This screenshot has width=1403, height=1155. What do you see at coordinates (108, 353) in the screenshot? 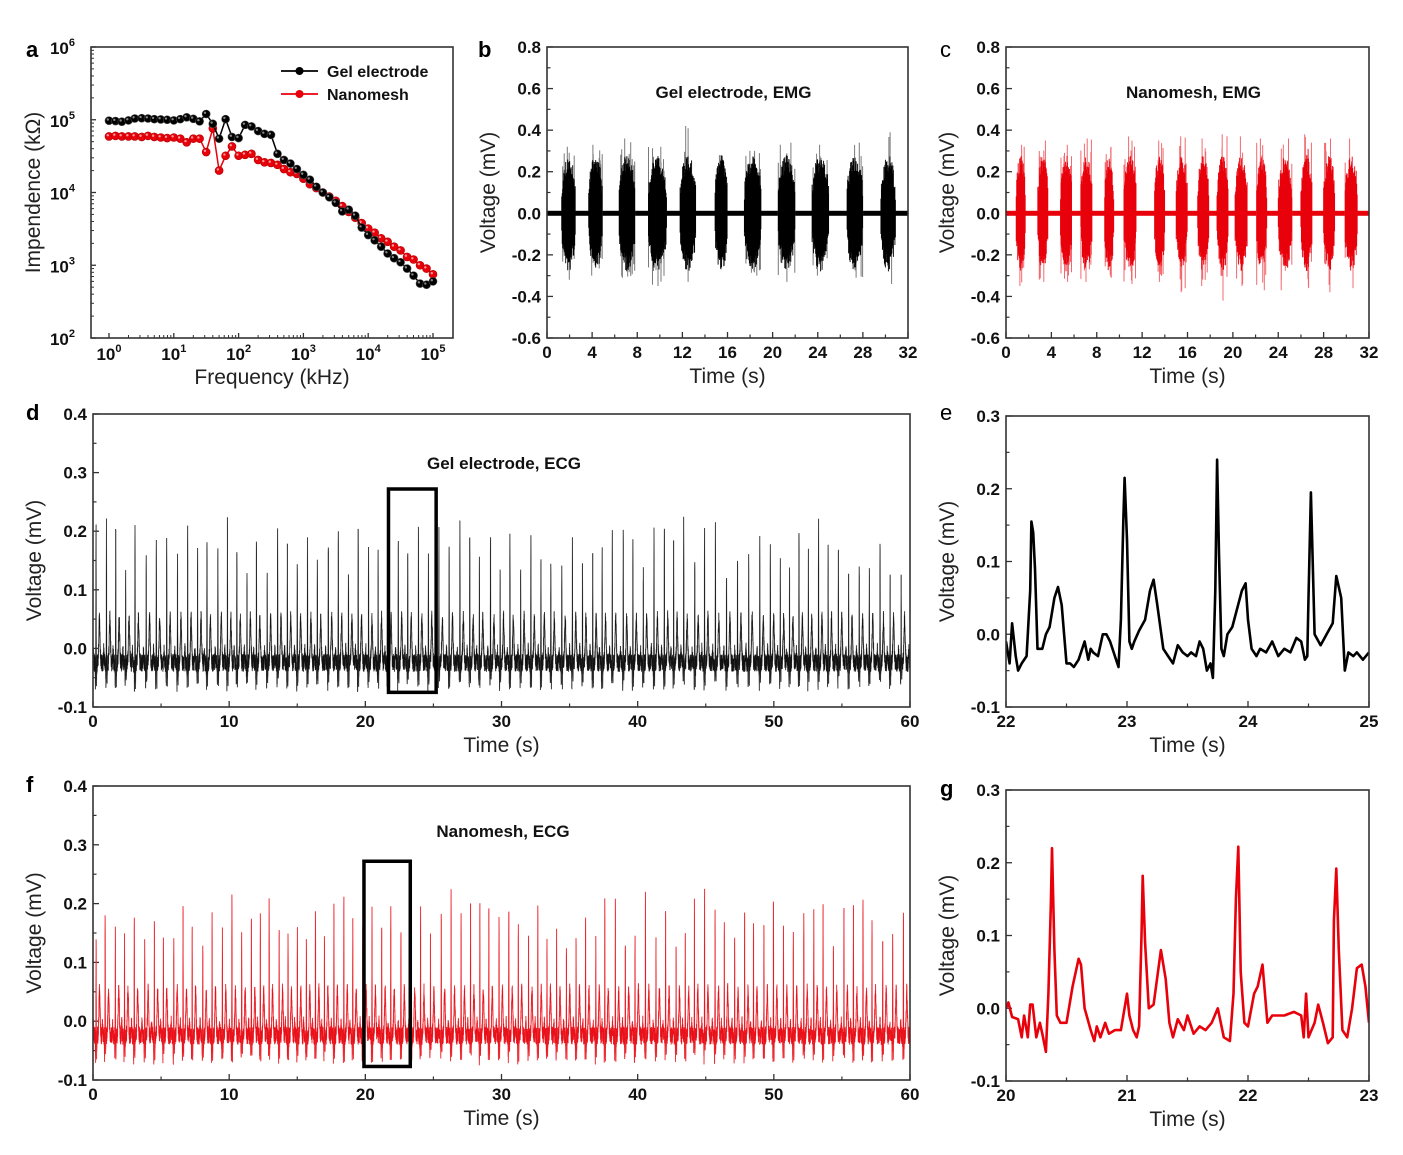
I see `x-tick-label: 100` at bounding box center [108, 353].